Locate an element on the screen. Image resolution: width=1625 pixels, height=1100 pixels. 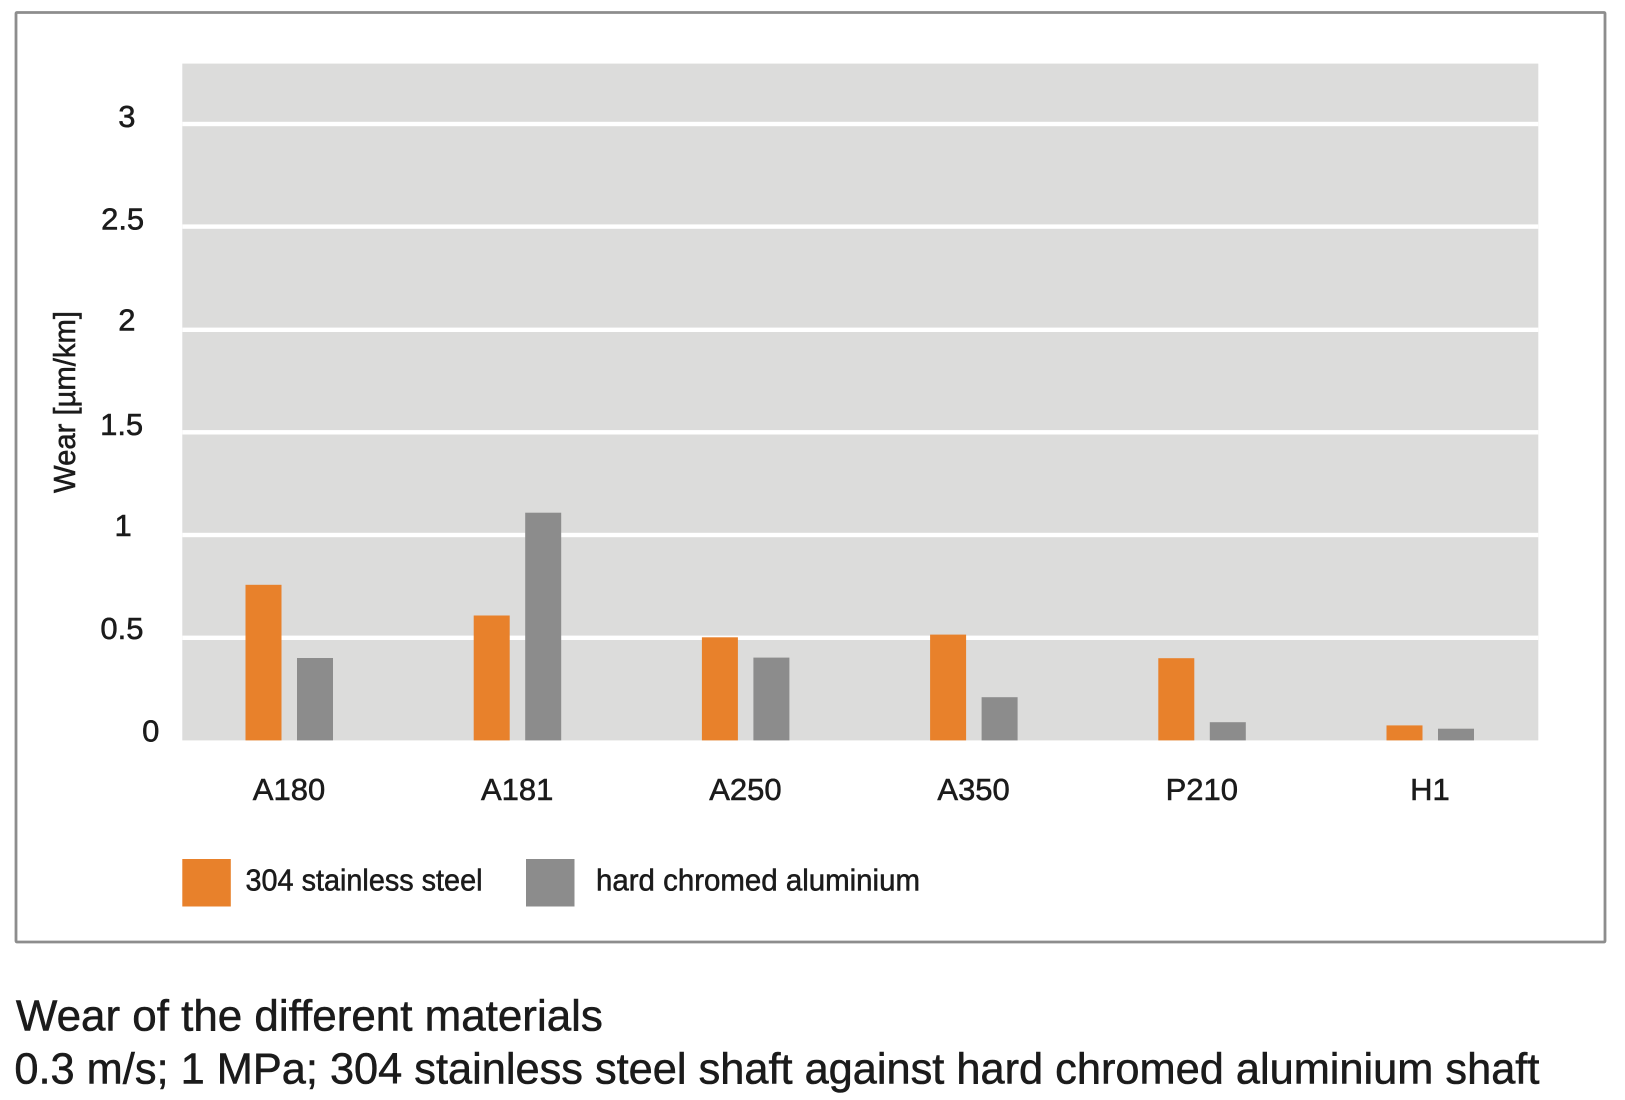
svg-text:Wear of the different material: Wear of the different materials is located at coordinates (309, 1016).